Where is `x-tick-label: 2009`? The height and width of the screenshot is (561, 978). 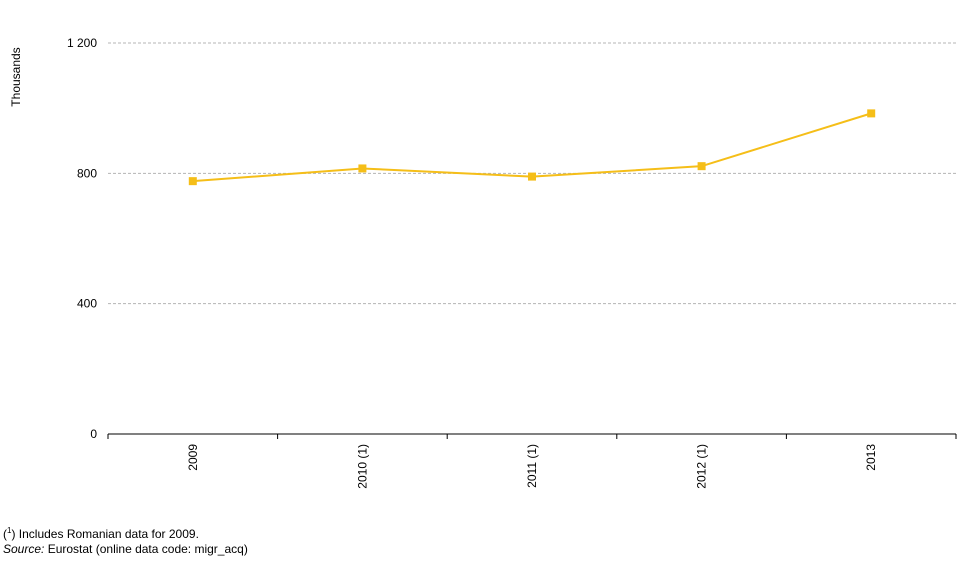 x-tick-label: 2009 is located at coordinates (193, 457).